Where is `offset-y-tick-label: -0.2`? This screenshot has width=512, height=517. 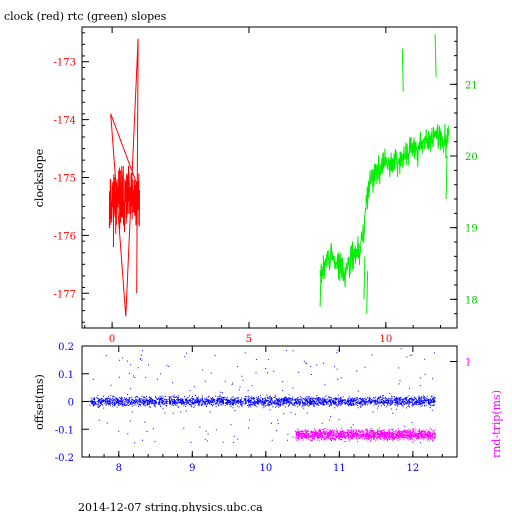 offset-y-tick-label: -0.2 is located at coordinates (64, 458).